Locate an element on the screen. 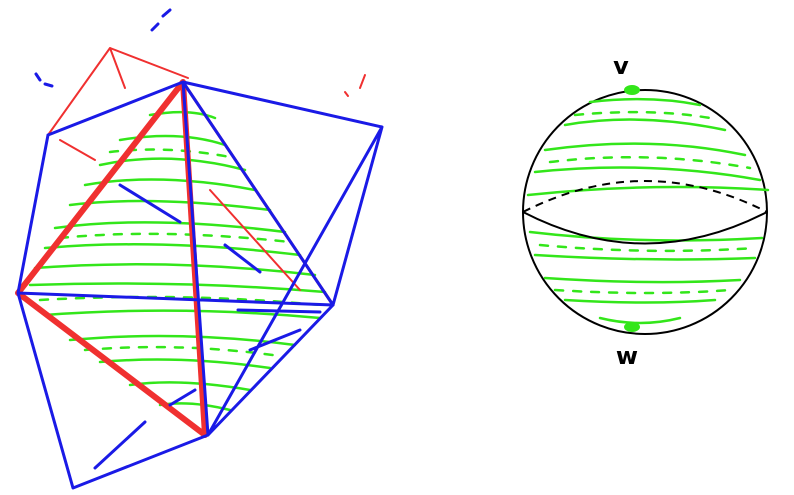 The image size is (794, 495). sphere-hatching-dashed is located at coordinates (647, 202).